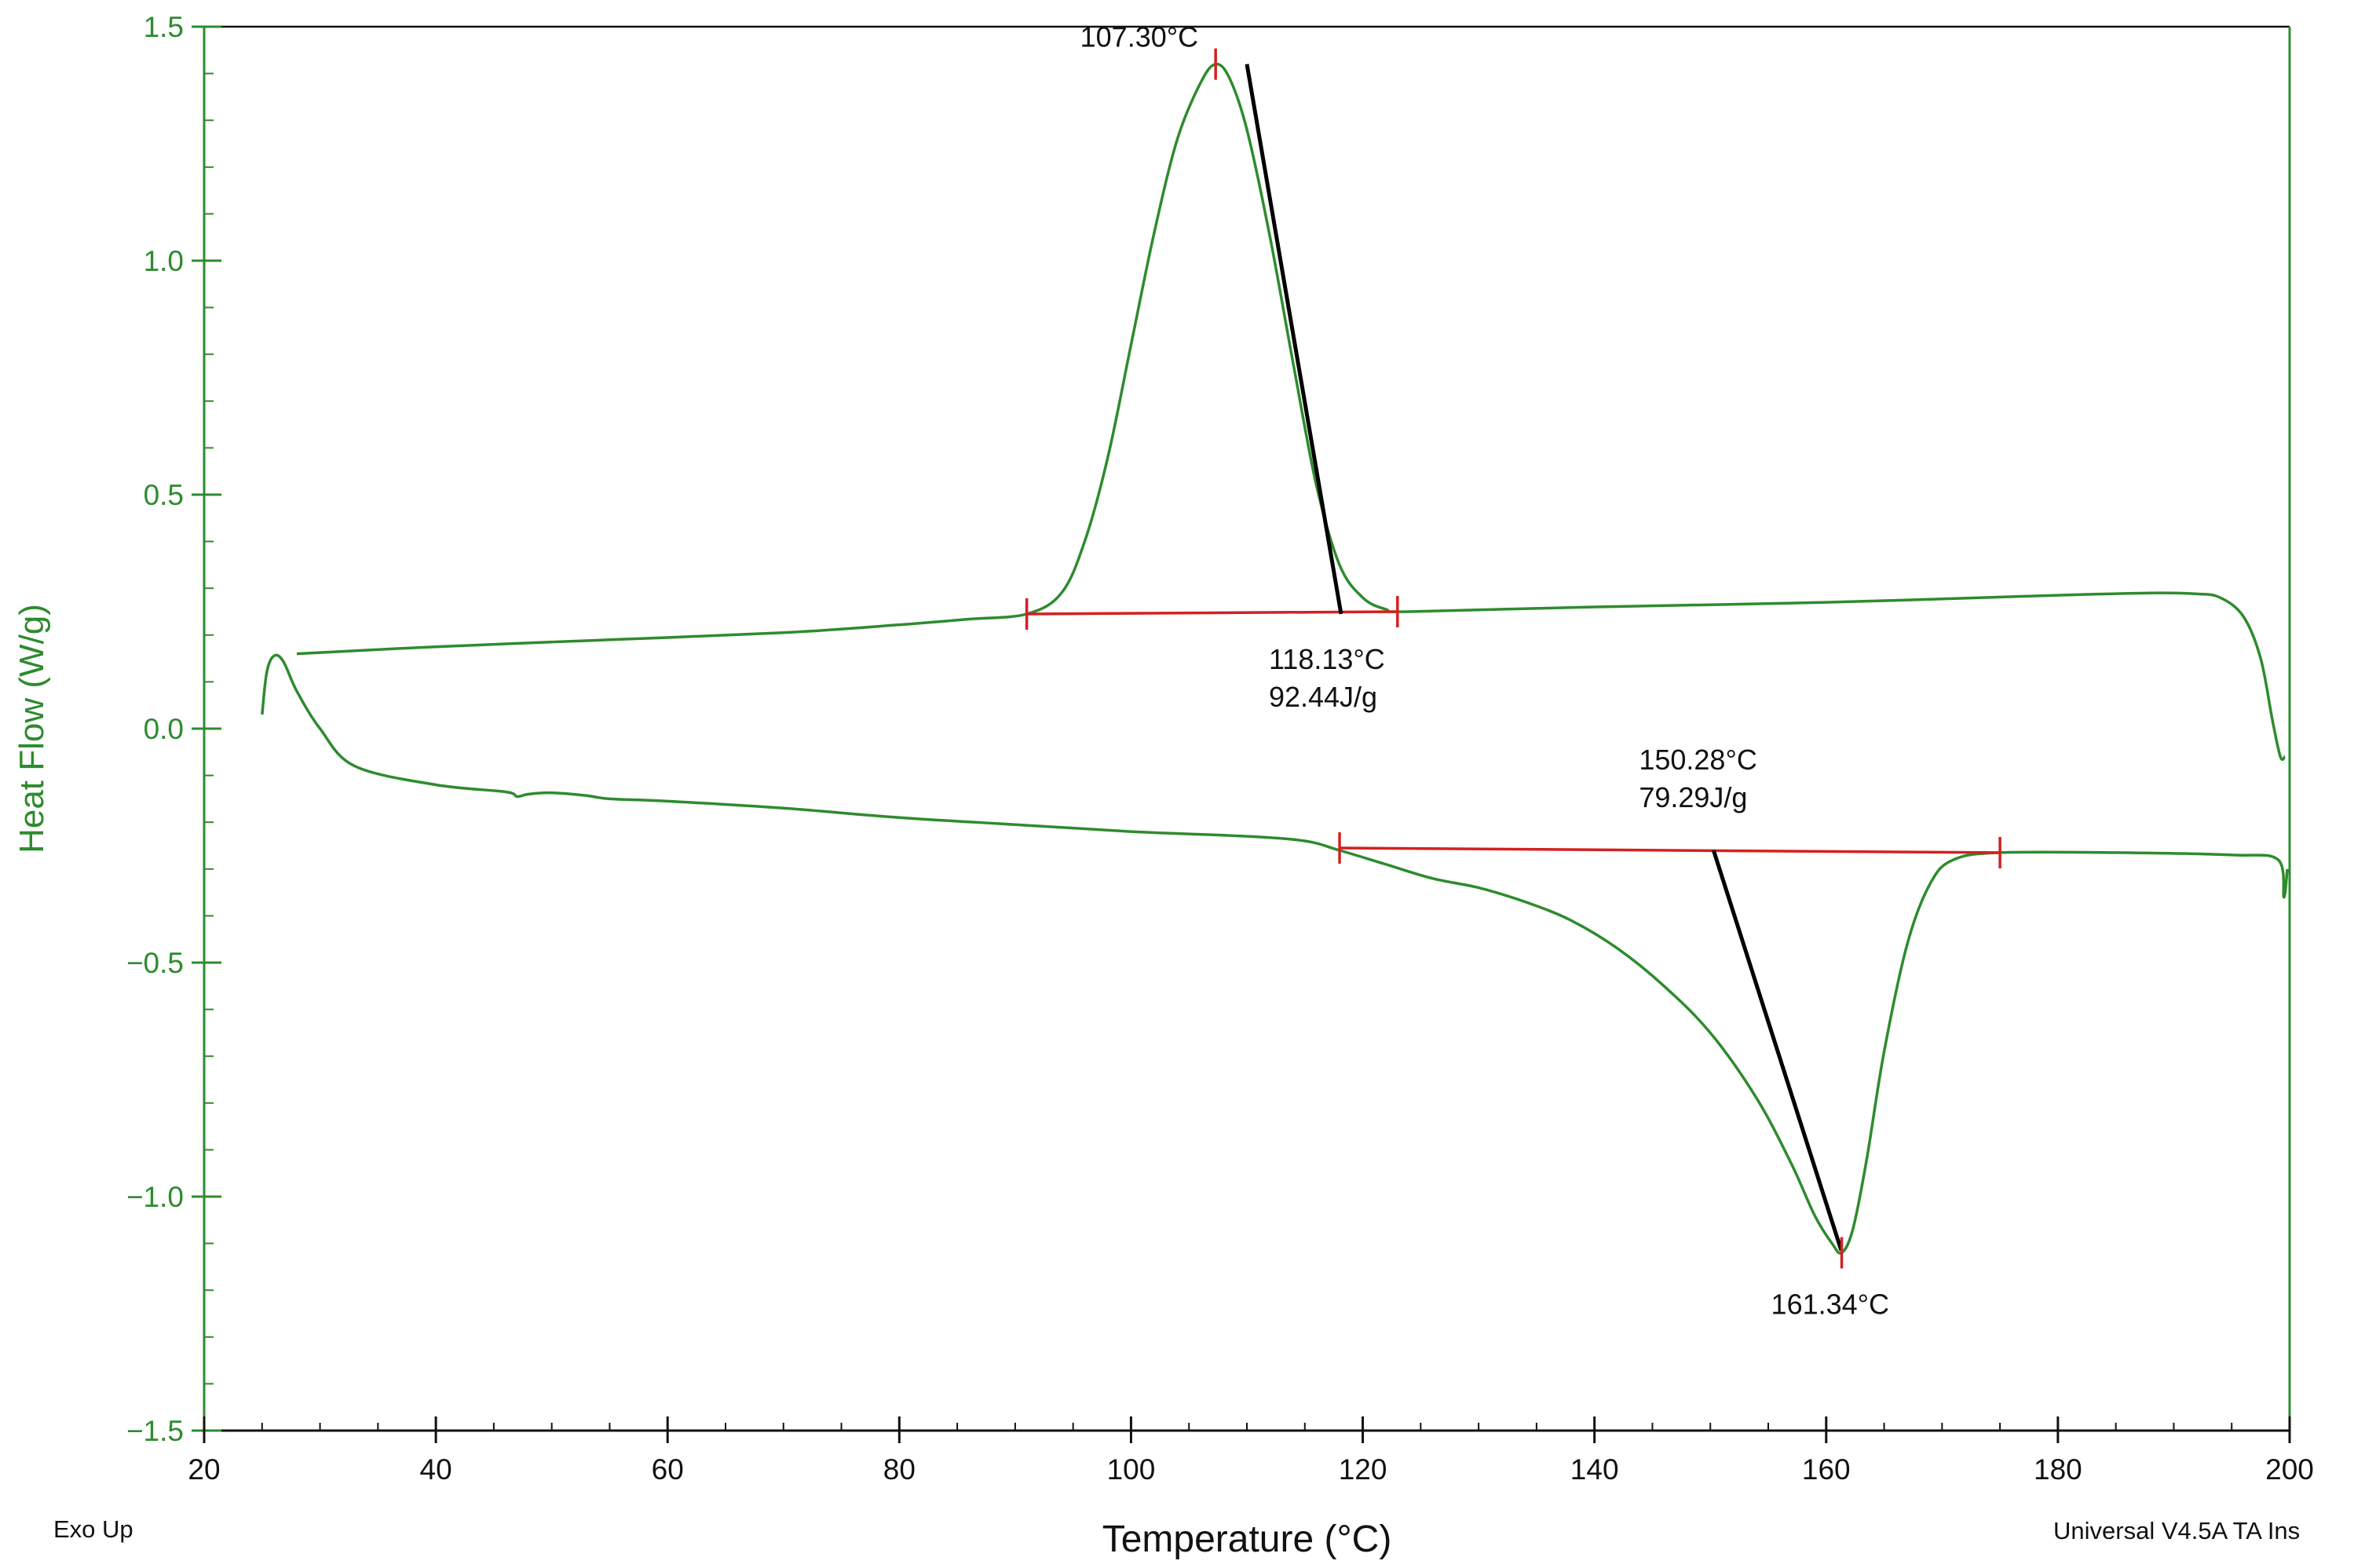 The width and height of the screenshot is (2376, 1568). What do you see at coordinates (1698, 760) in the screenshot?
I see `annotation-text: 150.28°C` at bounding box center [1698, 760].